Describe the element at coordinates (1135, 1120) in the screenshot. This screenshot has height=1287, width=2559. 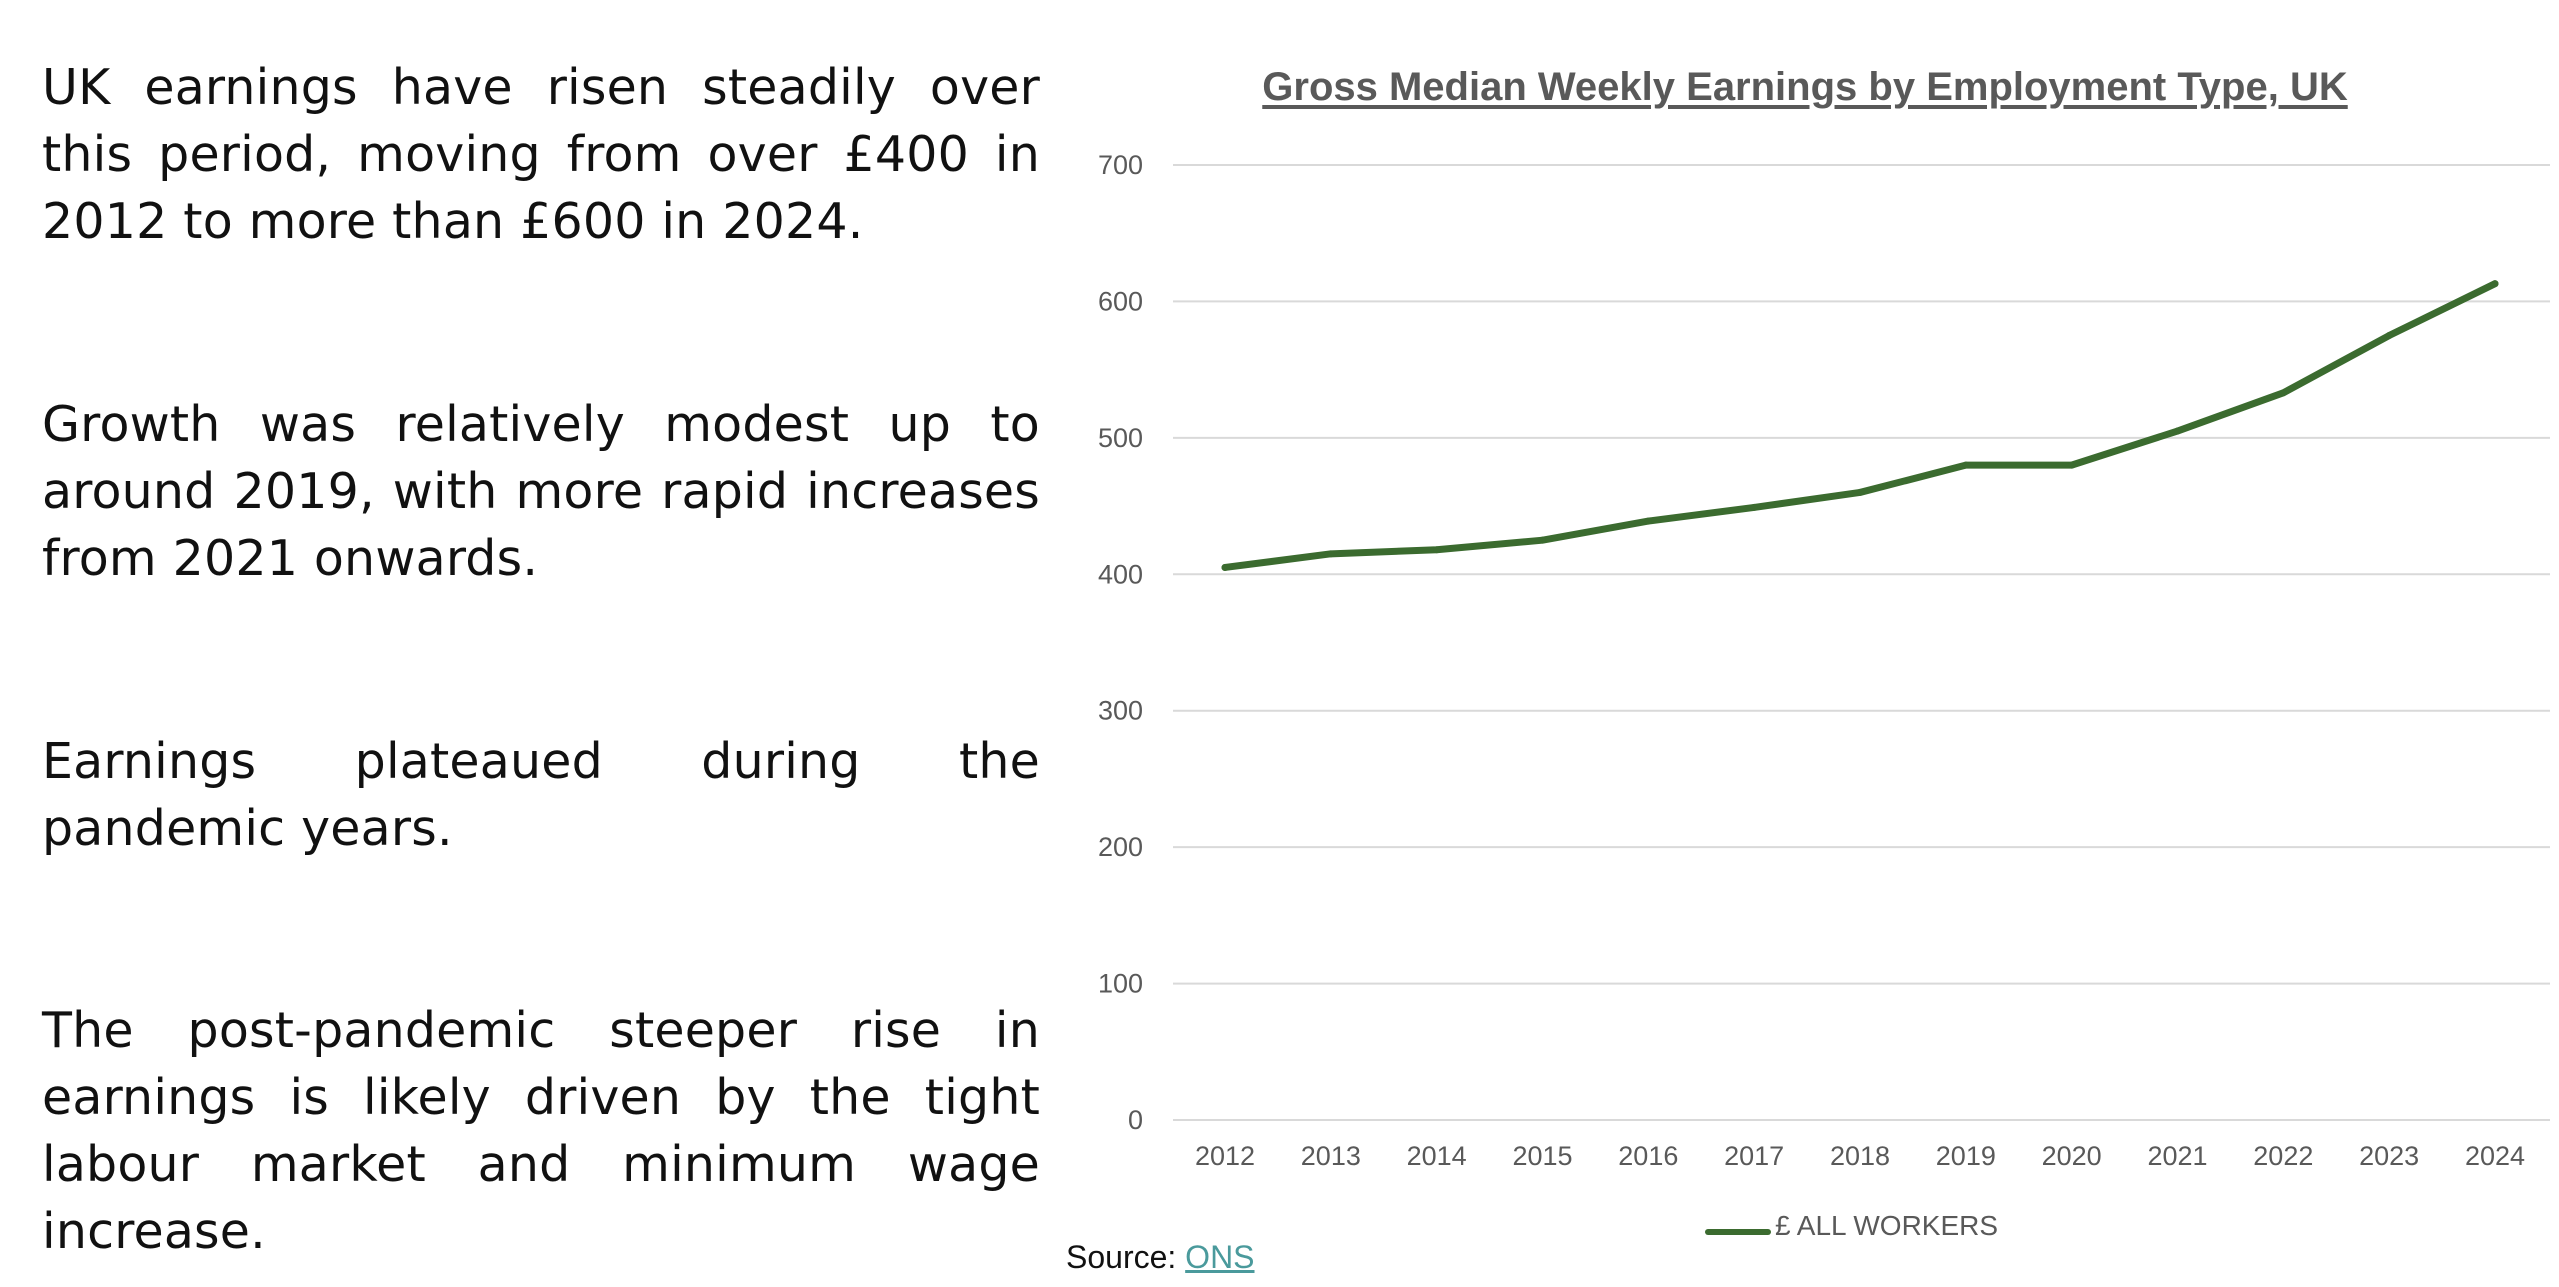
I see `y-tick-label: 0` at that location.